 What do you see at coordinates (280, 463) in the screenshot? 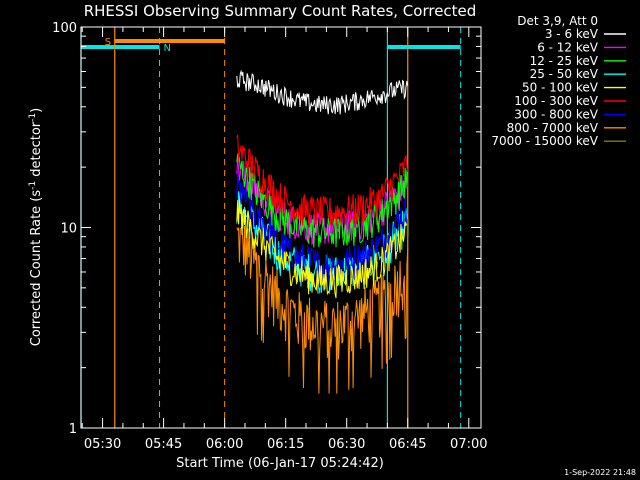
I see `x-axis-label: Start Time (06-Jan-17 05:24:42)` at bounding box center [280, 463].